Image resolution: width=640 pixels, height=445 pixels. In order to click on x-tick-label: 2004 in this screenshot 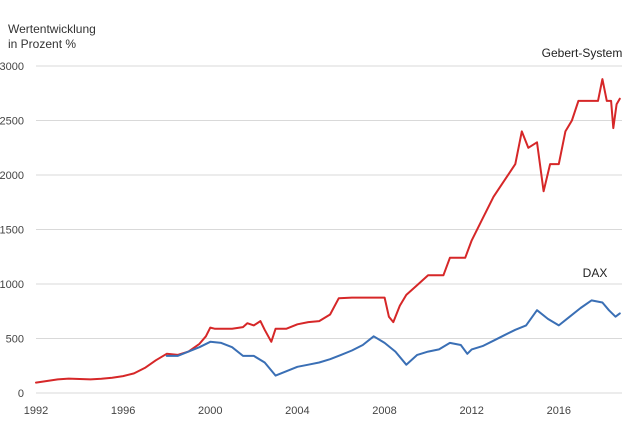, I will do `click(297, 411)`.